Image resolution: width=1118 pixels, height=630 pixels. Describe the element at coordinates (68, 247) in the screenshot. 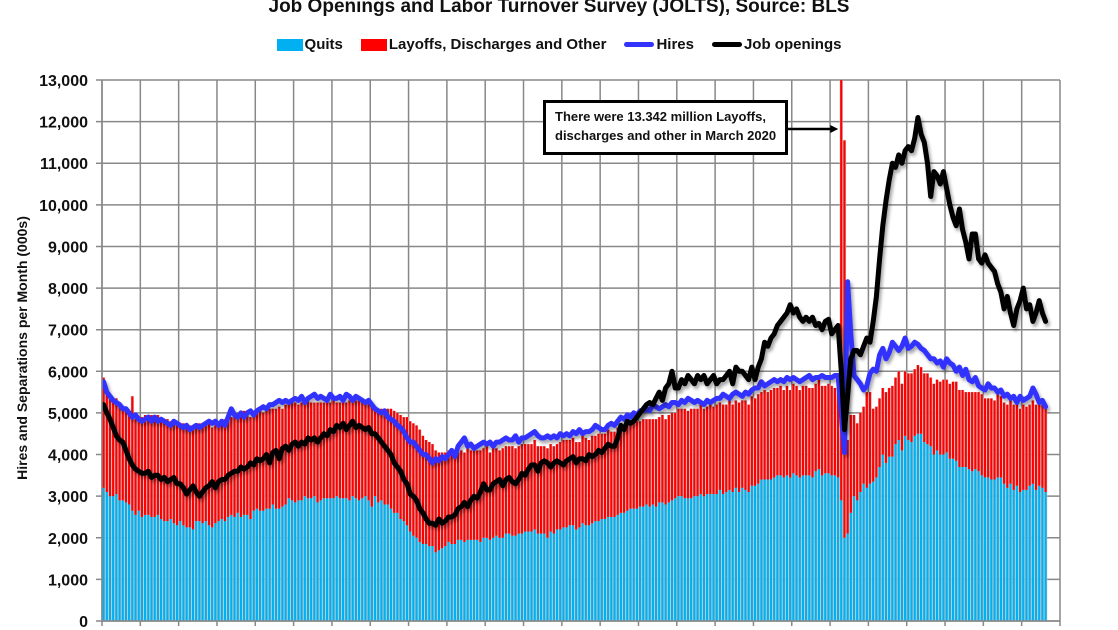

I see `y-tick-label: 9,000` at that location.